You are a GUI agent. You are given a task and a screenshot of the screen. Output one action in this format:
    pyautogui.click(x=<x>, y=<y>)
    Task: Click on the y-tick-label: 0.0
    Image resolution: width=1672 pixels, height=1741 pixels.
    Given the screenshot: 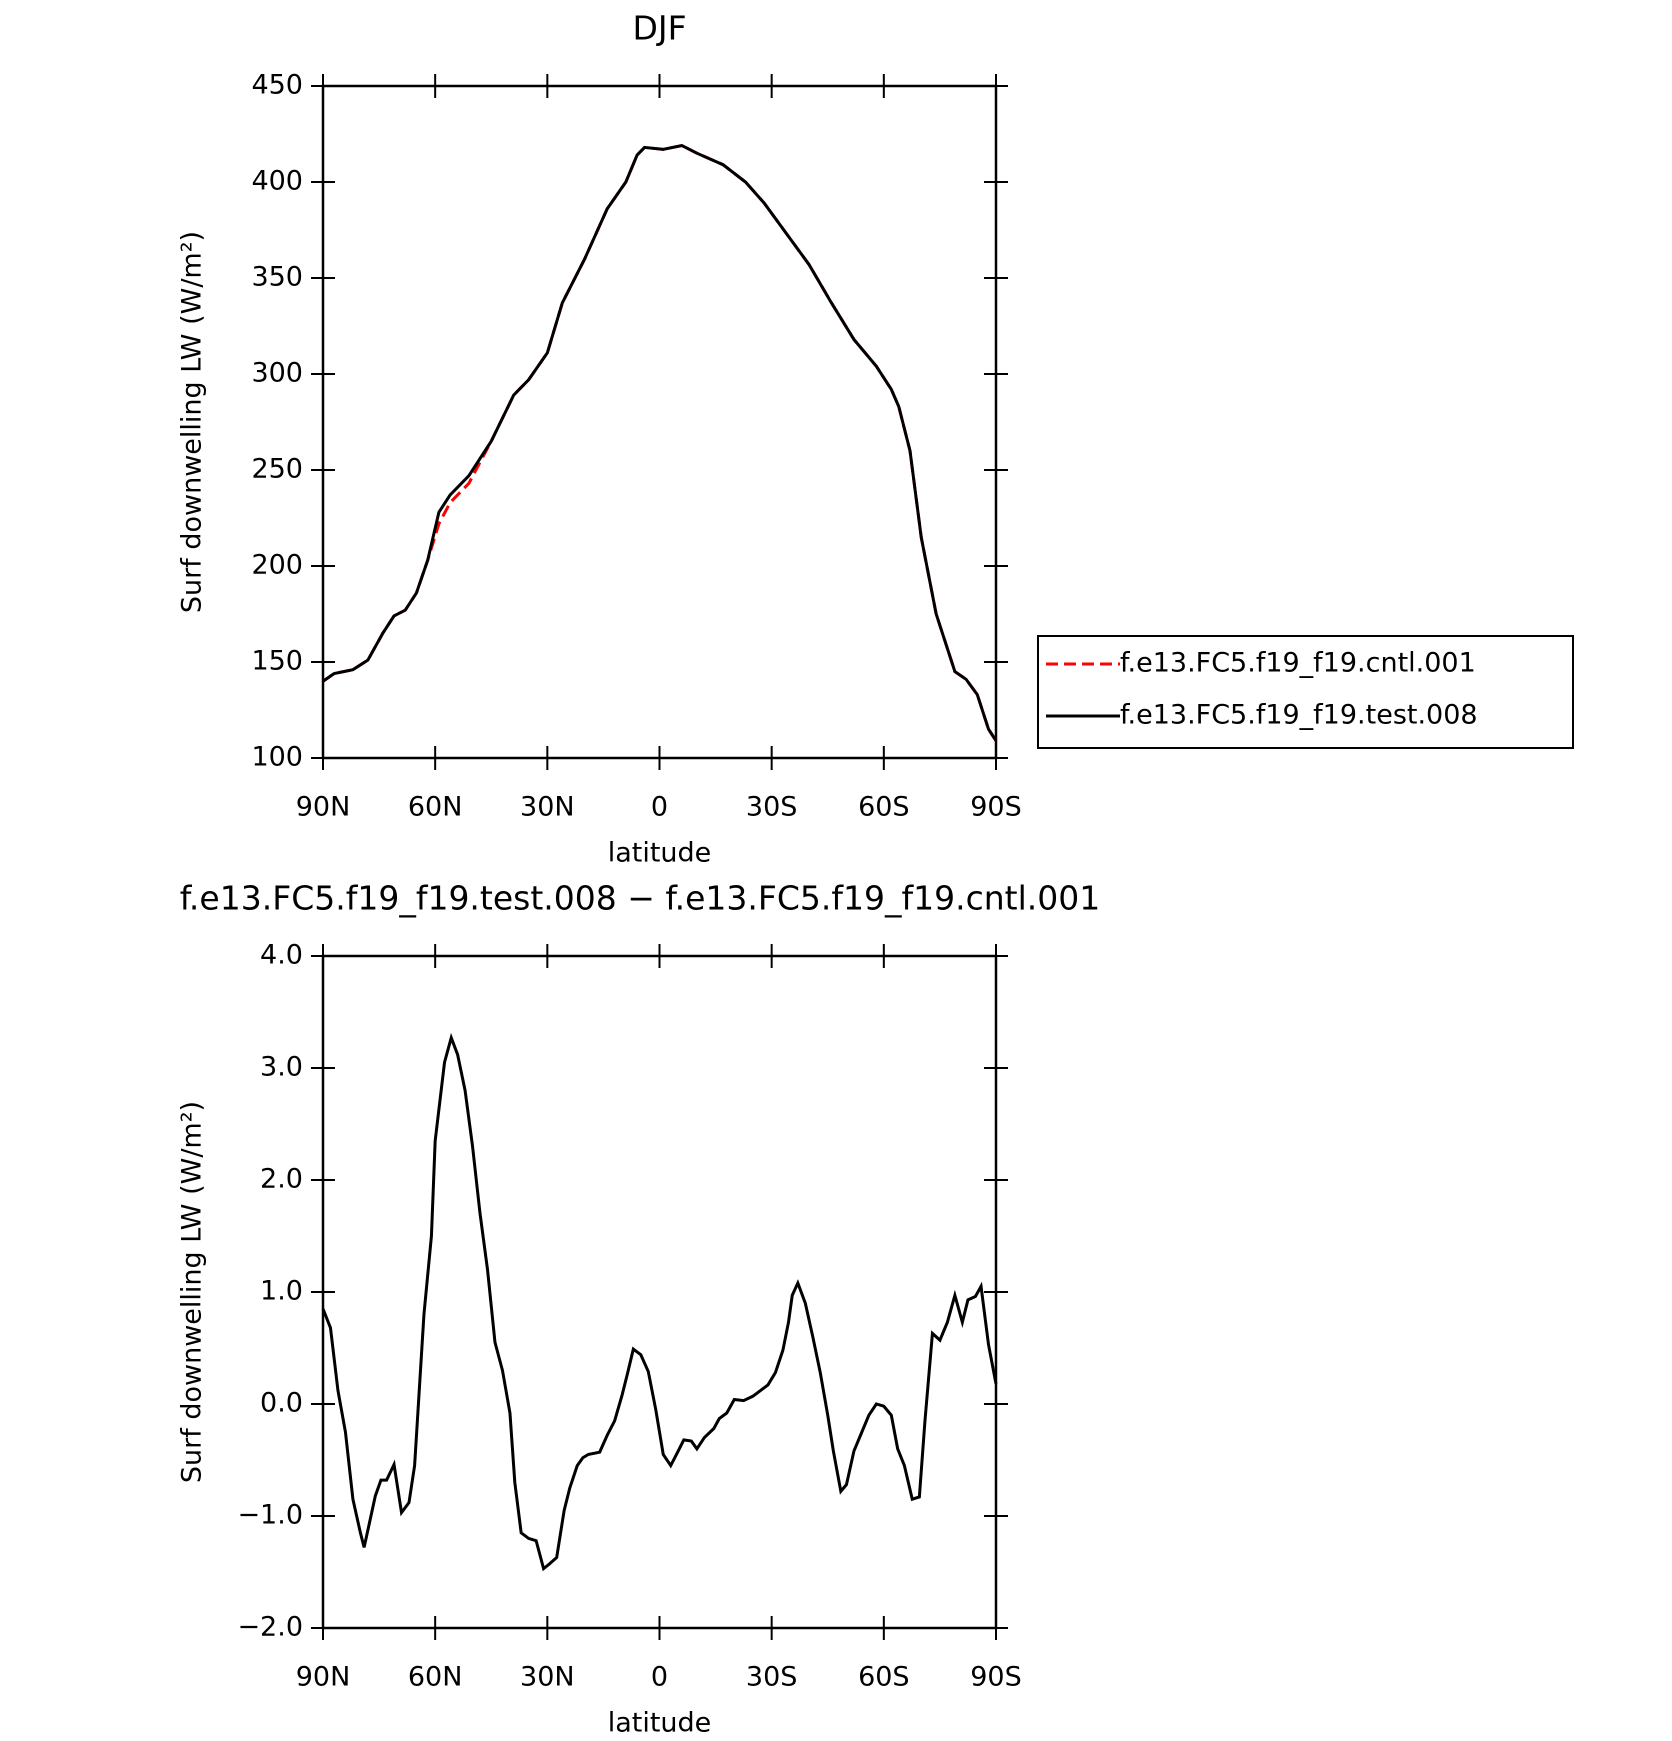 What is the action you would take?
    pyautogui.click(x=281, y=1403)
    